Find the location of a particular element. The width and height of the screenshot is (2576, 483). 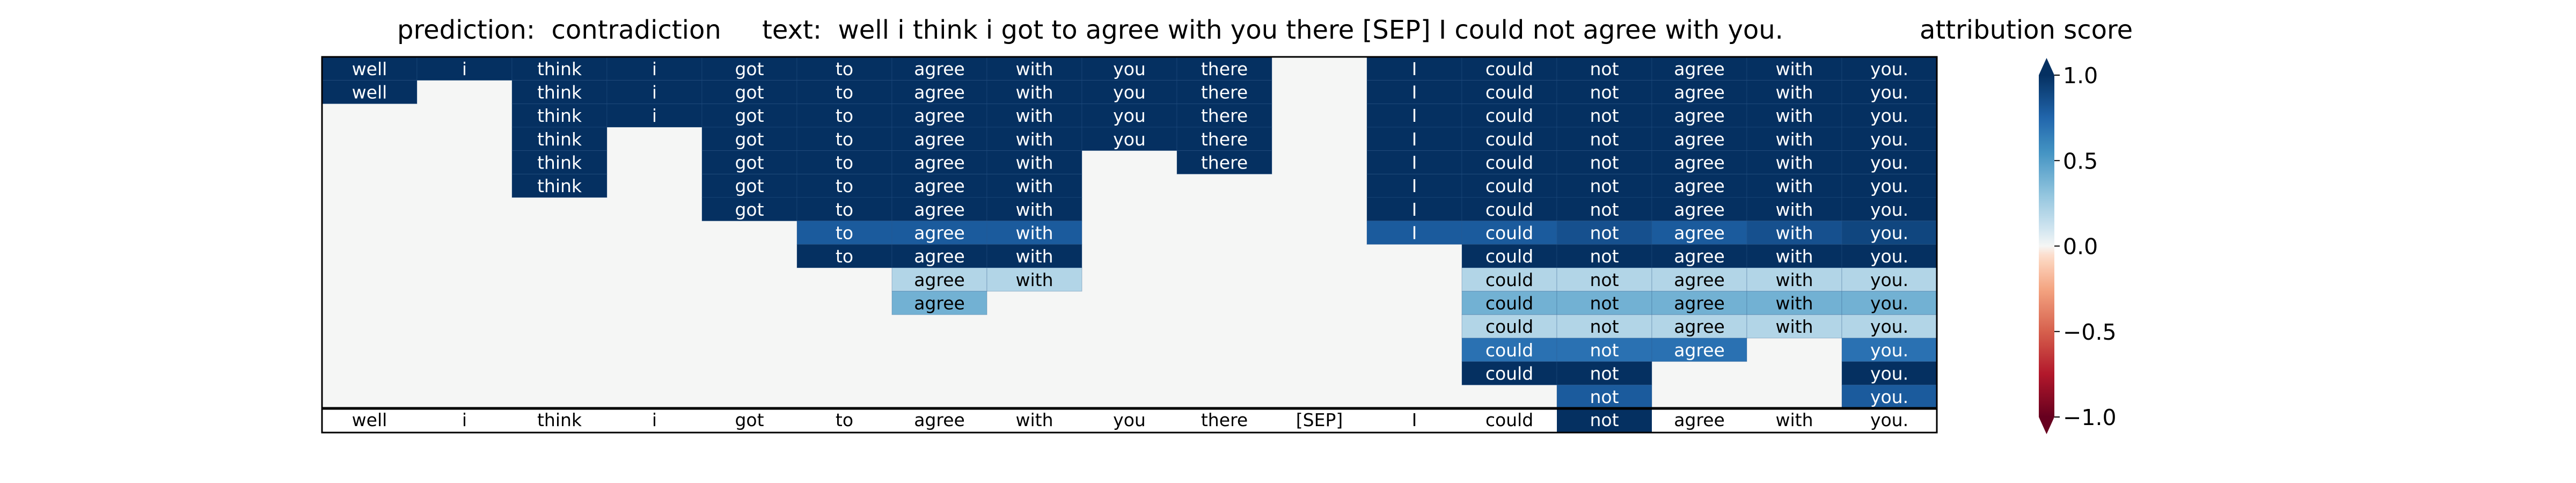

colorbar-tick-label: 0.0 is located at coordinates (2080, 247).